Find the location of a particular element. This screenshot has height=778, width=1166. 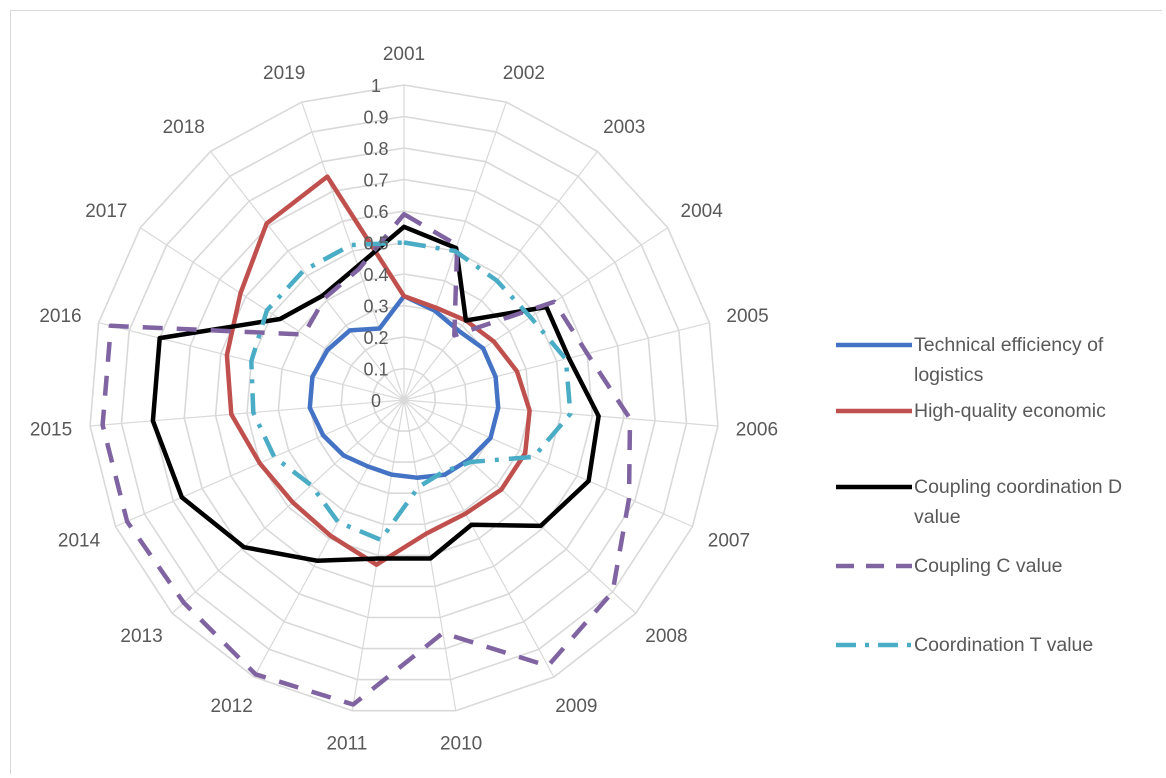

tick-label-0.6: 0.6 is located at coordinates (375, 212).